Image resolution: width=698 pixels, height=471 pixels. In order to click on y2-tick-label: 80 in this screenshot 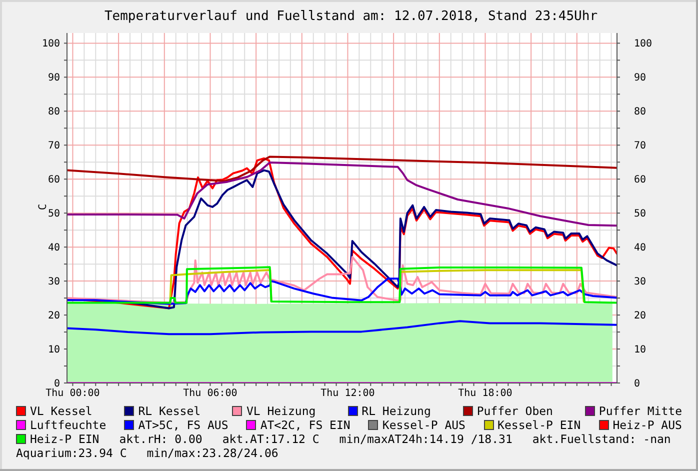, I will do `click(640, 112)`.